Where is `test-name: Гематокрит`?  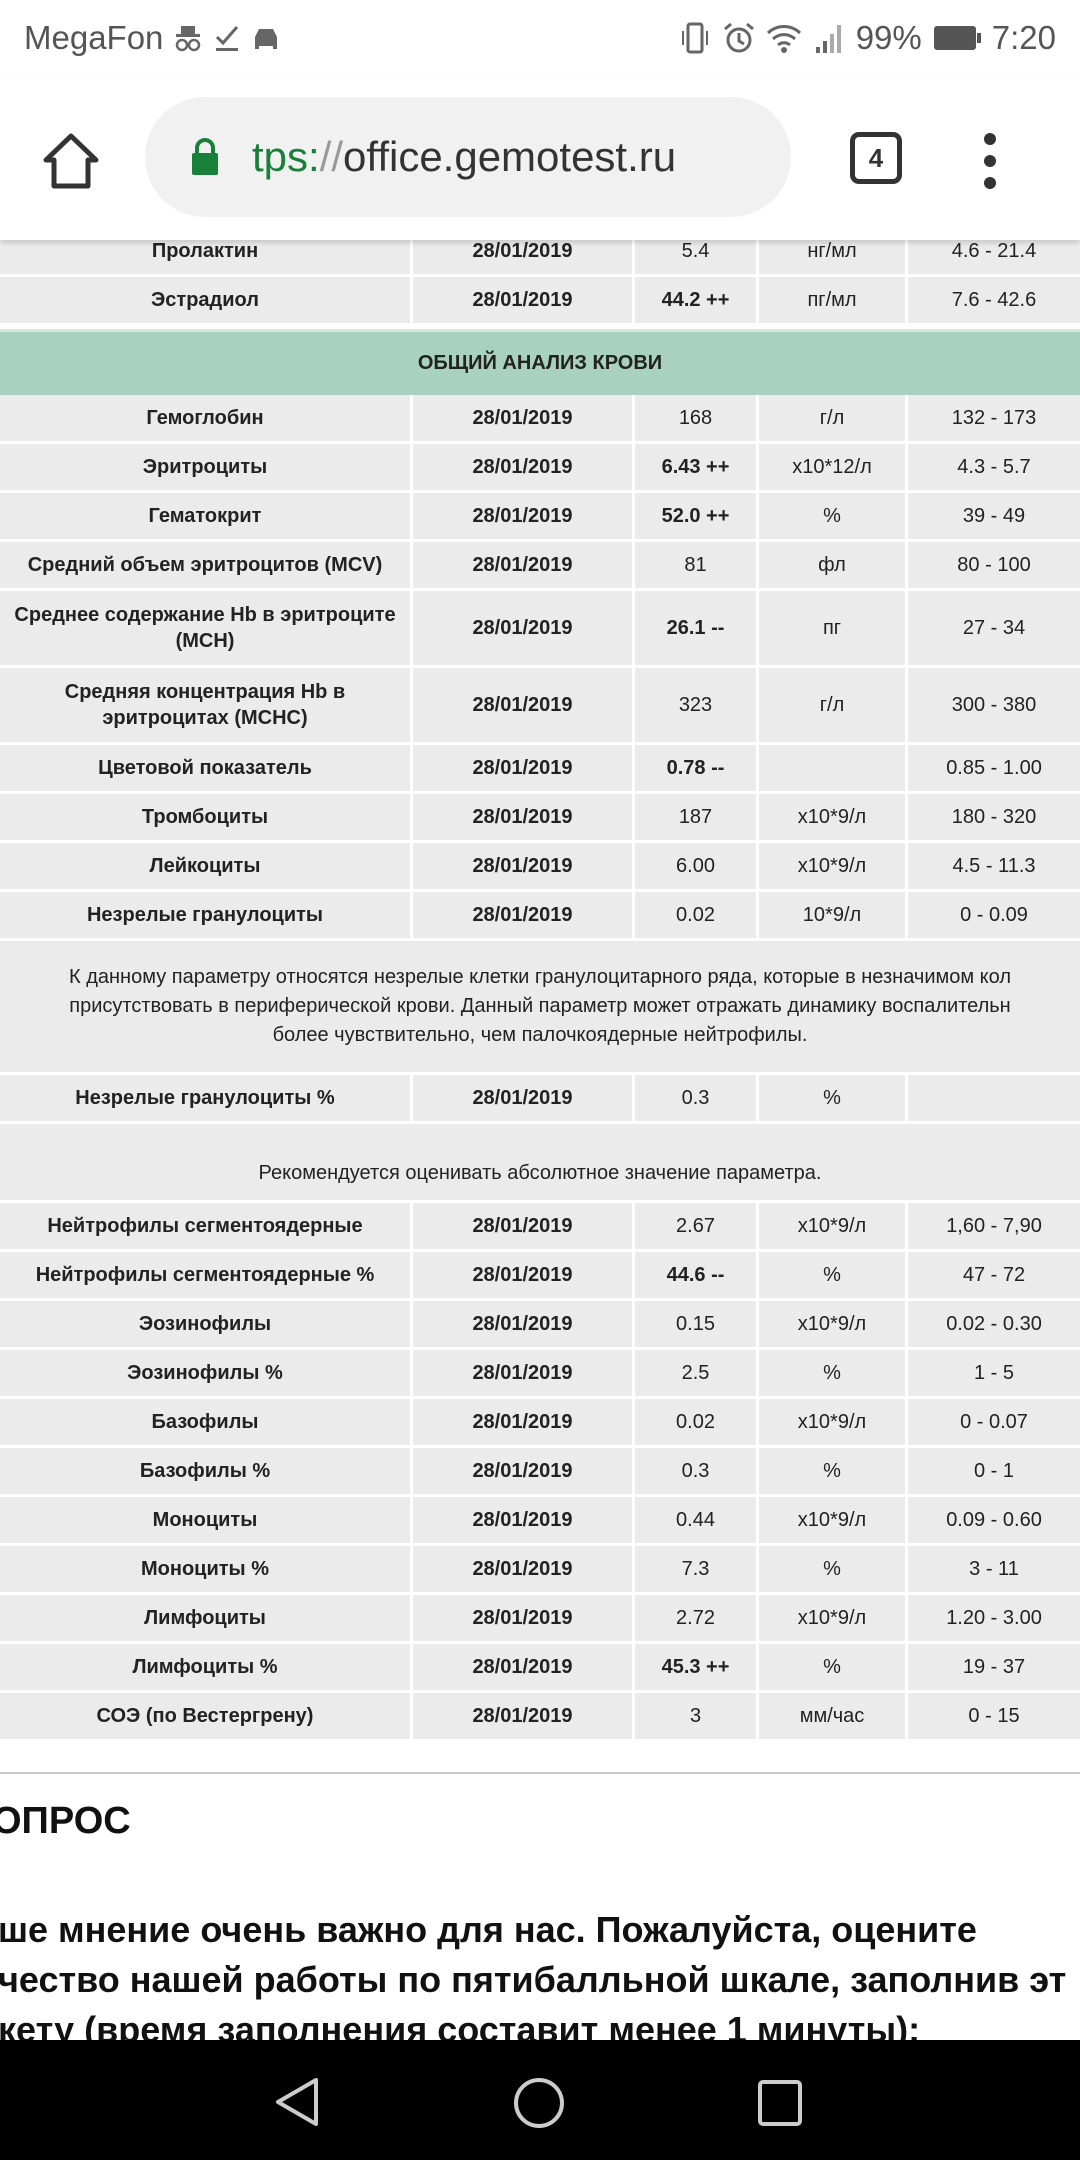
test-name: Гематокрит is located at coordinates (206, 516).